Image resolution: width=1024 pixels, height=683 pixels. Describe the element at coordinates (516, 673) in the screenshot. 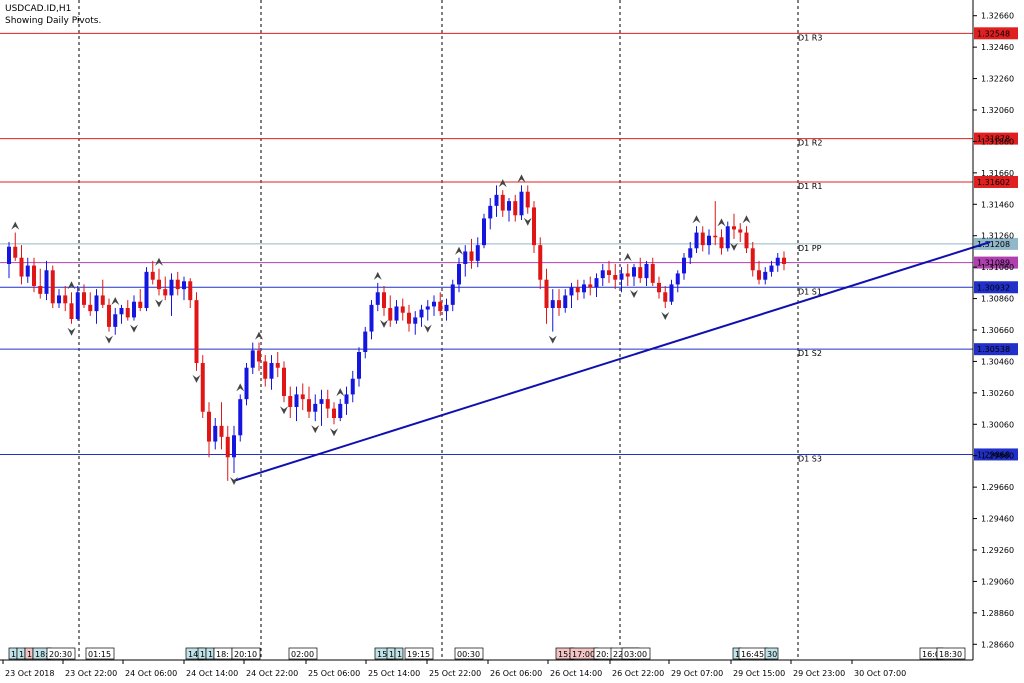

I see `time-tick-label: 26 Oct 06:00` at that location.